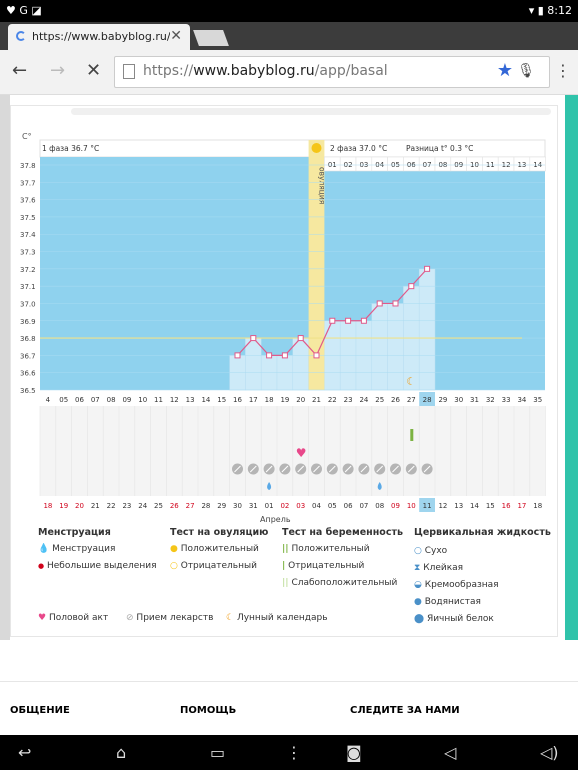 This screenshot has width=578, height=770. Describe the element at coordinates (482, 532) in the screenshot. I see `cervical-fluid-legend-title: Цервикальная жидкость` at that location.